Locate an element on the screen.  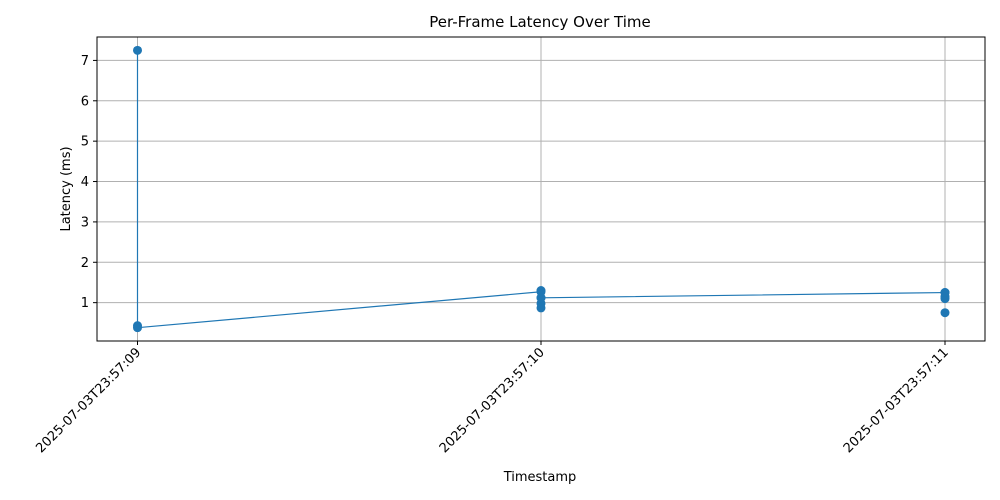
x-tick-label: 2025-07-03T23:57:10 is located at coordinates (492, 400).